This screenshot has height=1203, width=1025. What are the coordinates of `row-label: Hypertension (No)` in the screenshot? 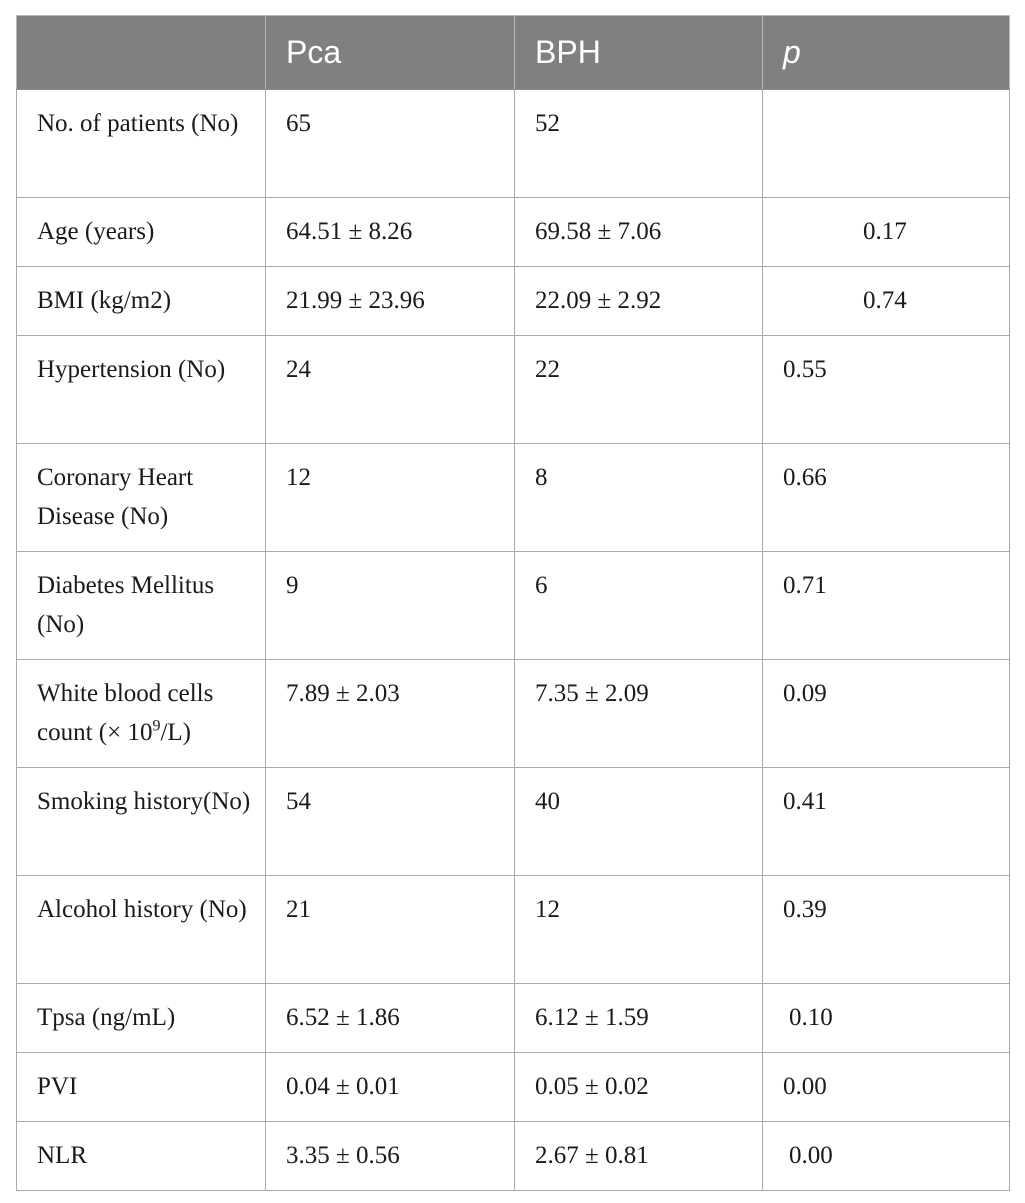 It's located at (141, 389).